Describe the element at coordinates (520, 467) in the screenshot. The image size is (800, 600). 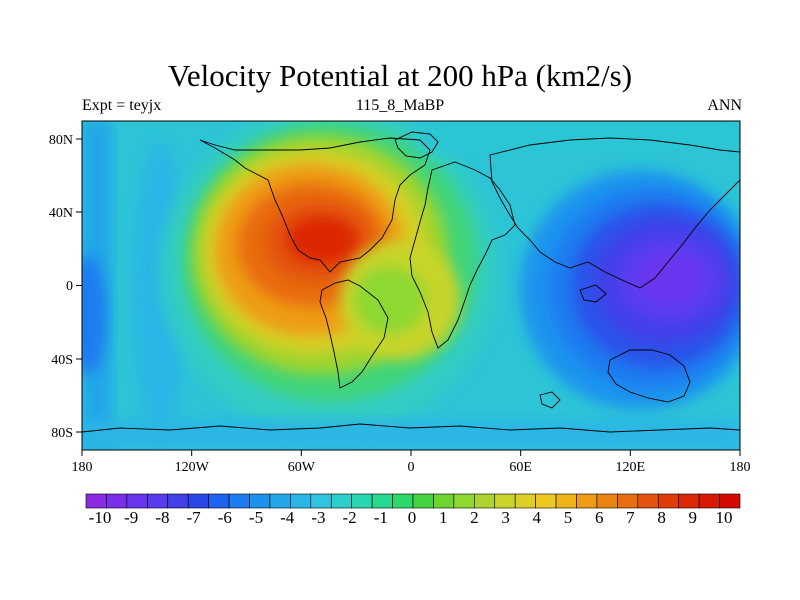
I see `x-tick-label: 60E` at that location.